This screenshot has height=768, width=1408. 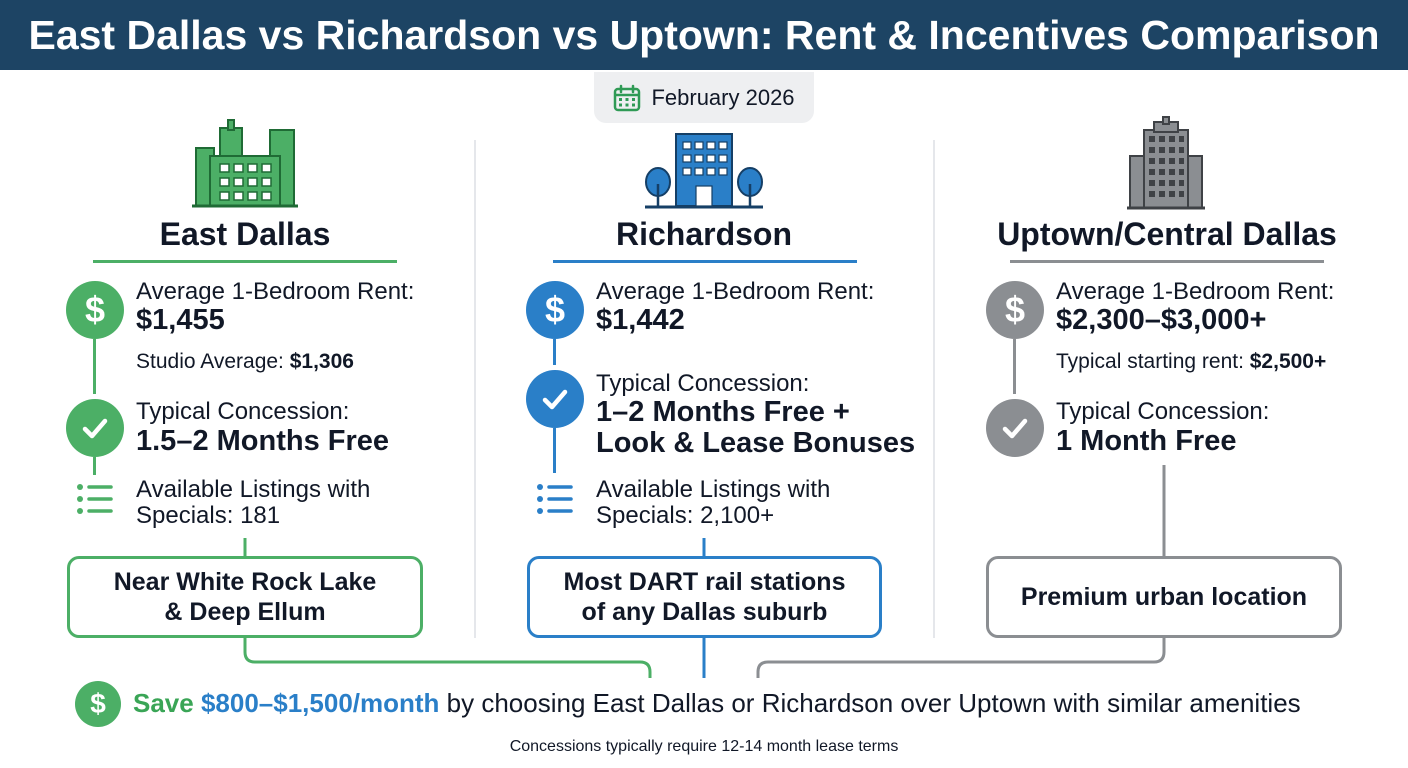 What do you see at coordinates (180, 320) in the screenshot?
I see `rent-value: $1,455` at bounding box center [180, 320].